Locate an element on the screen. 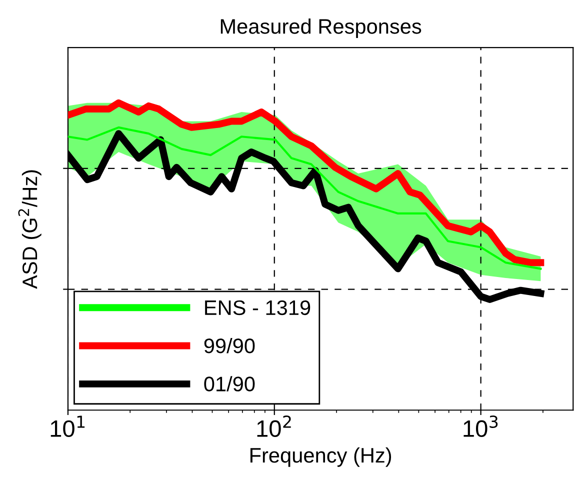  legend-label: 99/90 is located at coordinates (229, 346).